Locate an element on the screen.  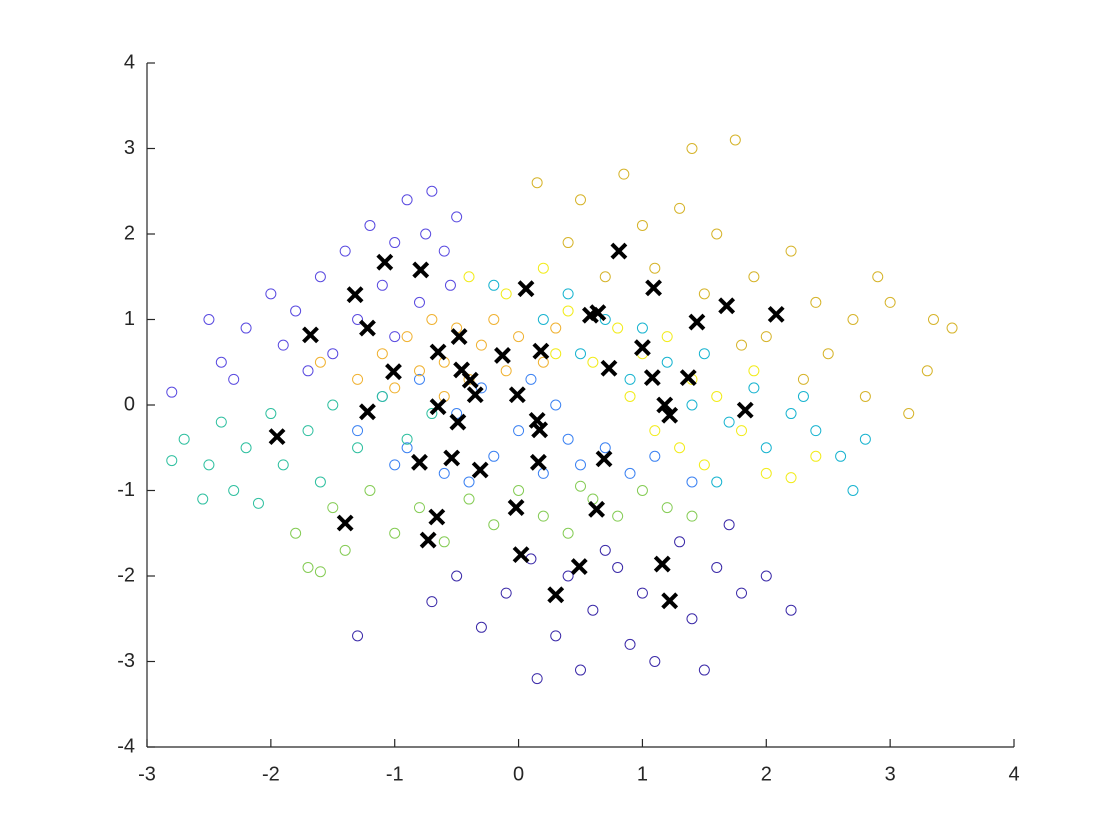
x-tick-label: 0 is located at coordinates (518, 774).